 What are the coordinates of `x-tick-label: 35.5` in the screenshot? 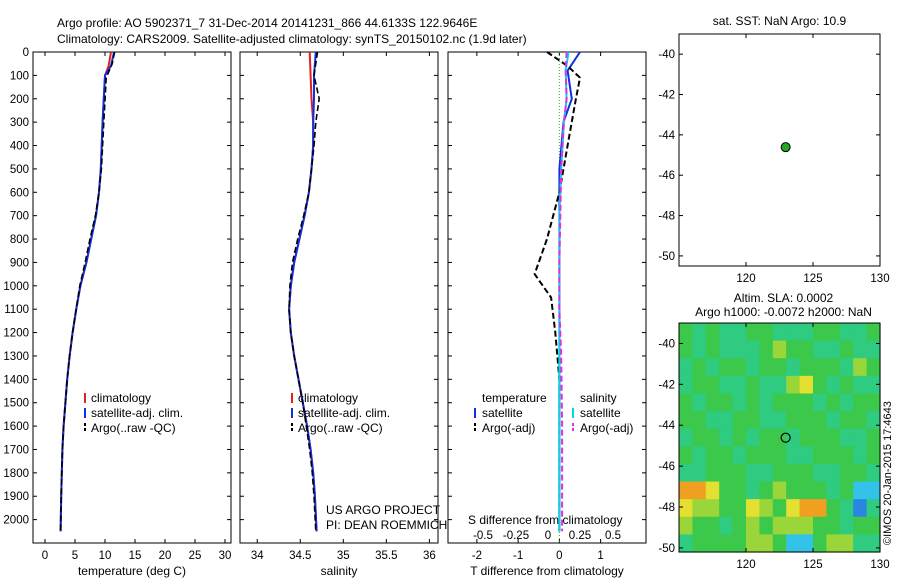 It's located at (386, 556).